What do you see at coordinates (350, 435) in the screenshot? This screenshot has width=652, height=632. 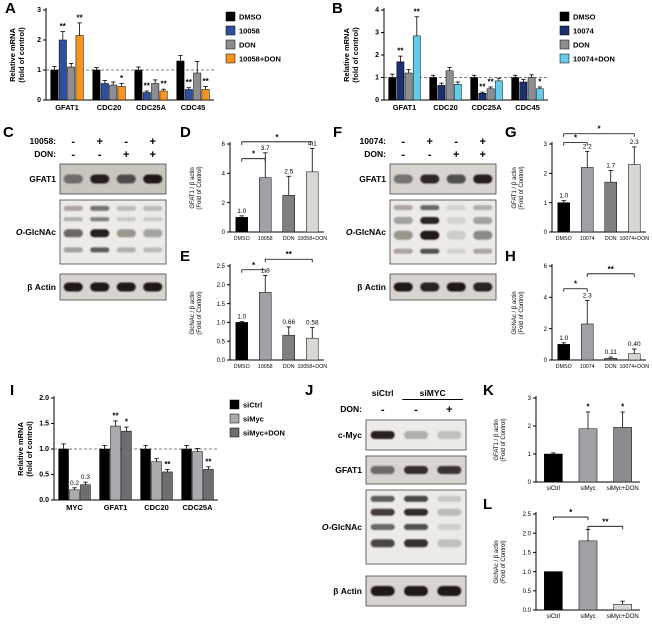 I see `svg-text: c-Myc` at bounding box center [350, 435].